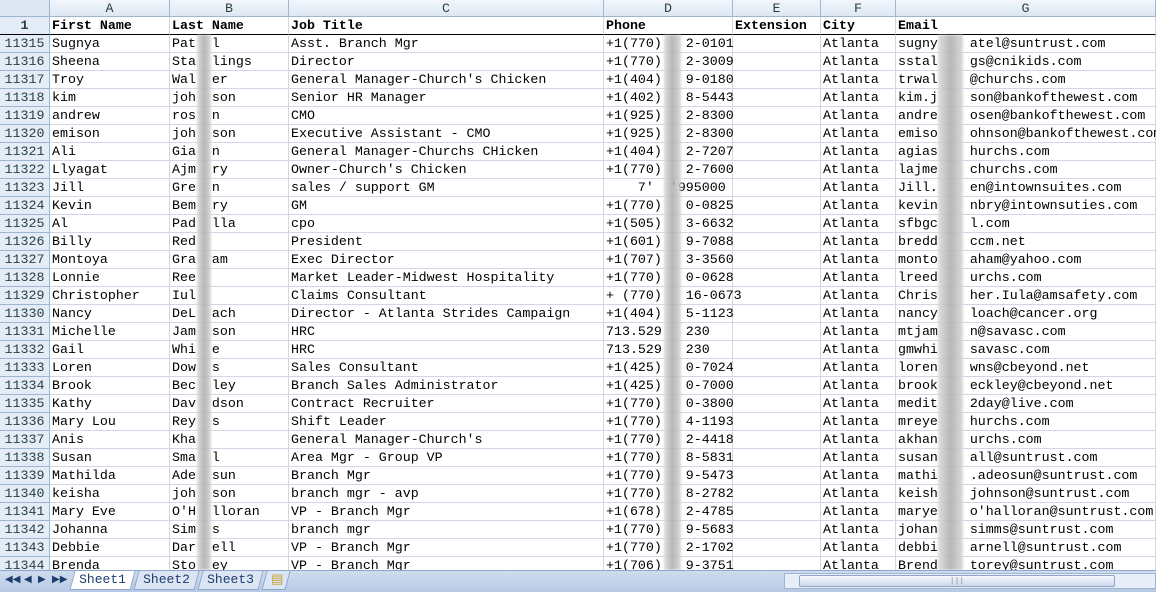  Describe the element at coordinates (446, 512) in the screenshot. I see `cell: VP - Branch Mgr` at that location.